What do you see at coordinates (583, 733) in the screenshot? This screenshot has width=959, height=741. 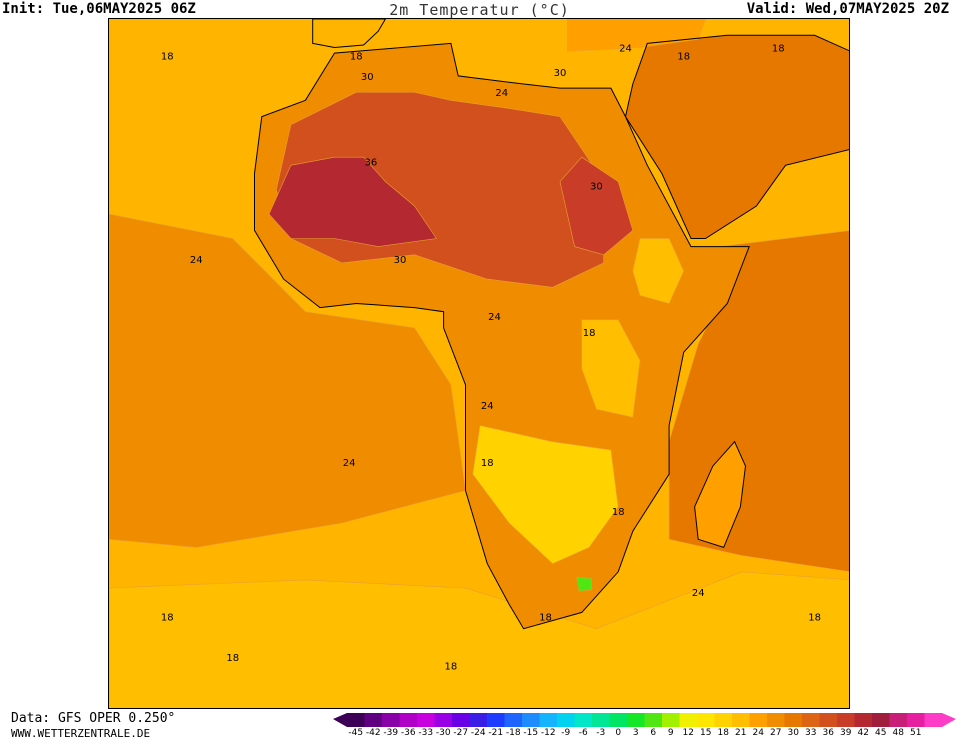 I see `colorbar-tick-label: -6` at bounding box center [583, 733].